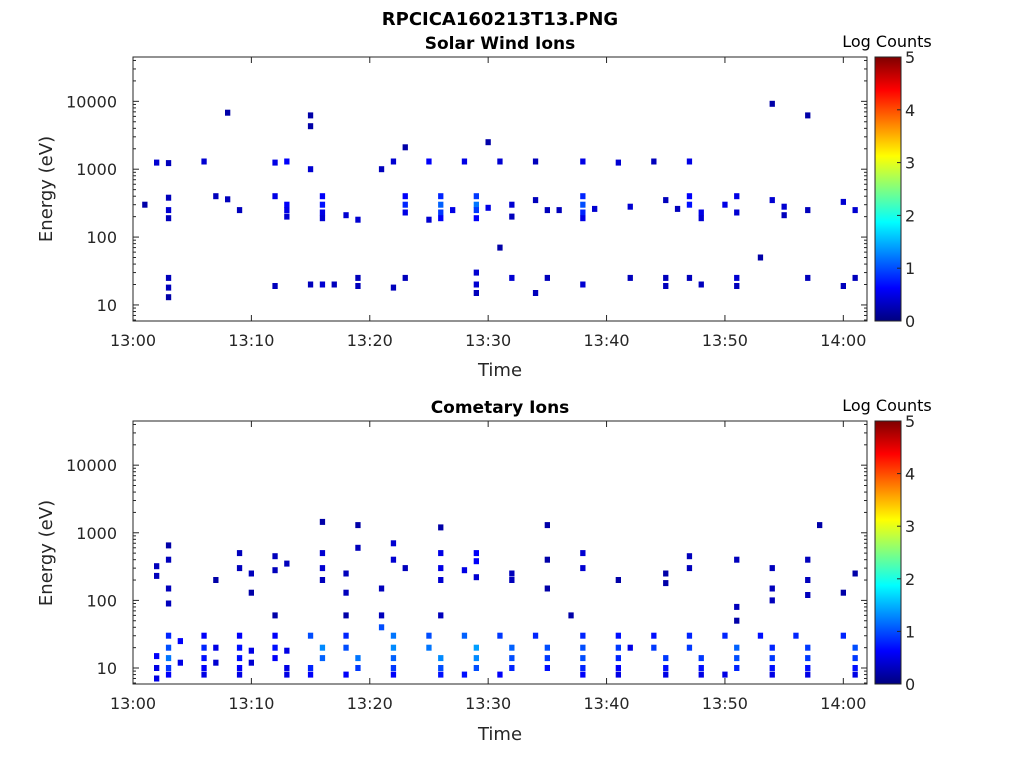 The width and height of the screenshot is (1024, 768). Describe the element at coordinates (133, 340) in the screenshot. I see `x-tick-label: 13:00` at that location.